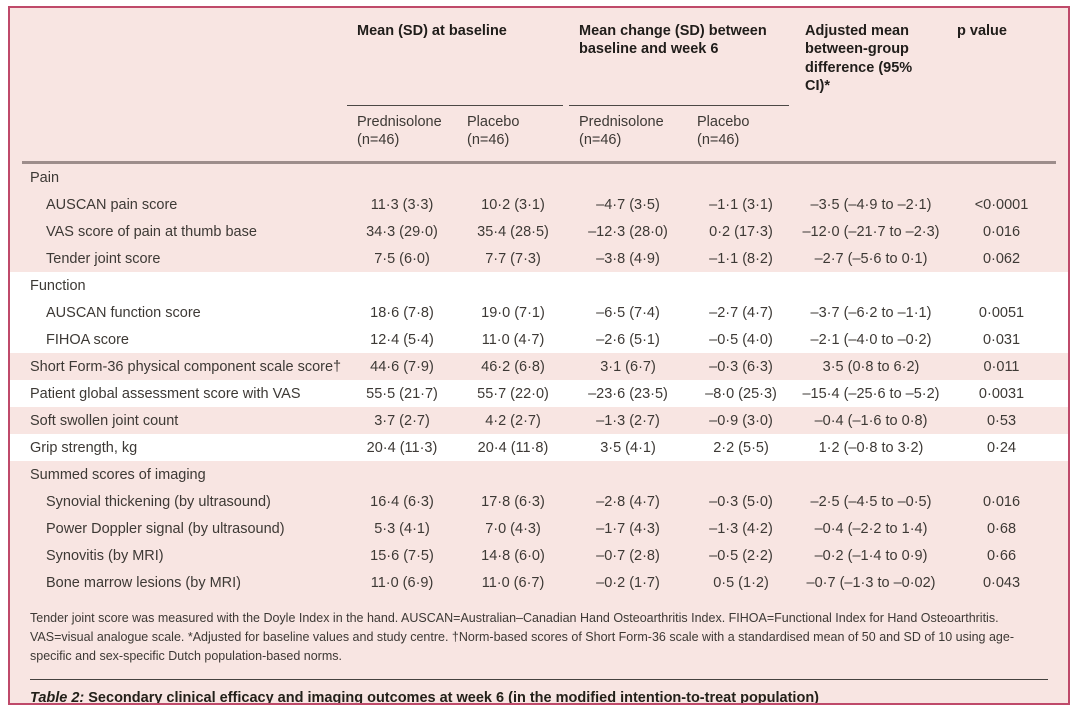 This screenshot has height=712, width=1080. Describe the element at coordinates (741, 555) in the screenshot. I see `cell-value: –0·5 (2·2)` at that location.